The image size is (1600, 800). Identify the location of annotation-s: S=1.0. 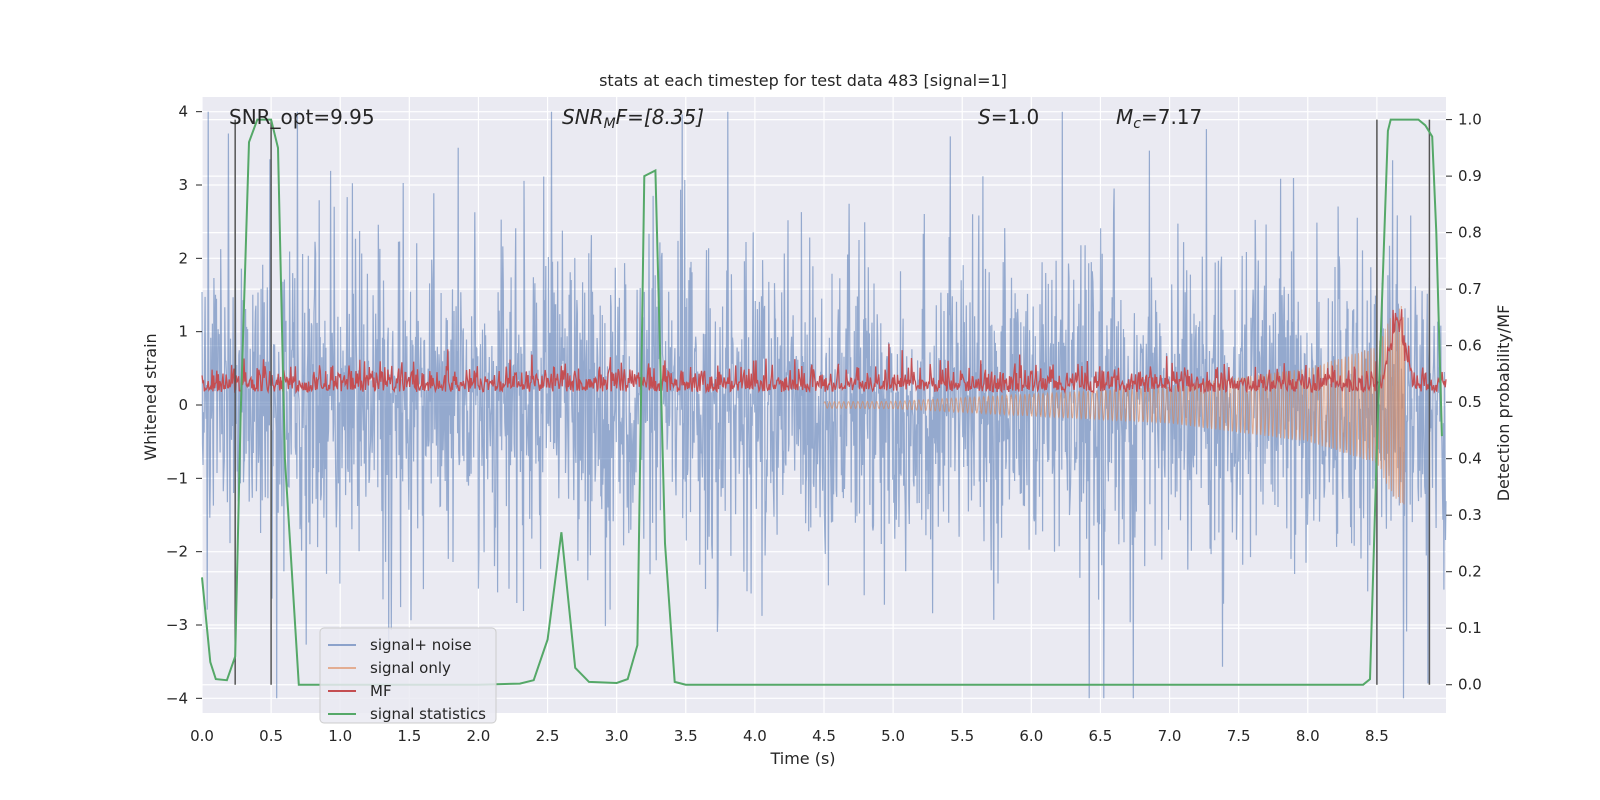
(1008, 117).